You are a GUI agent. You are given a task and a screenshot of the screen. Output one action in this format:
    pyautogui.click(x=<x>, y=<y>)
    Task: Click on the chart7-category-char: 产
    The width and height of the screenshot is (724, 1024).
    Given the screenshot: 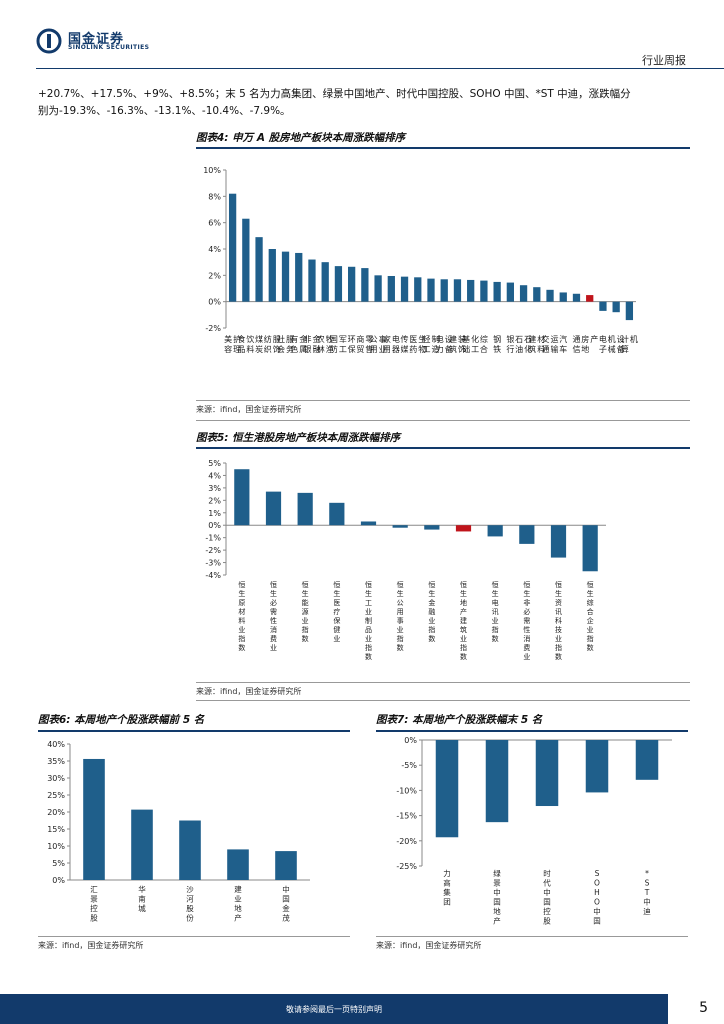 What is the action you would take?
    pyautogui.click(x=497, y=921)
    